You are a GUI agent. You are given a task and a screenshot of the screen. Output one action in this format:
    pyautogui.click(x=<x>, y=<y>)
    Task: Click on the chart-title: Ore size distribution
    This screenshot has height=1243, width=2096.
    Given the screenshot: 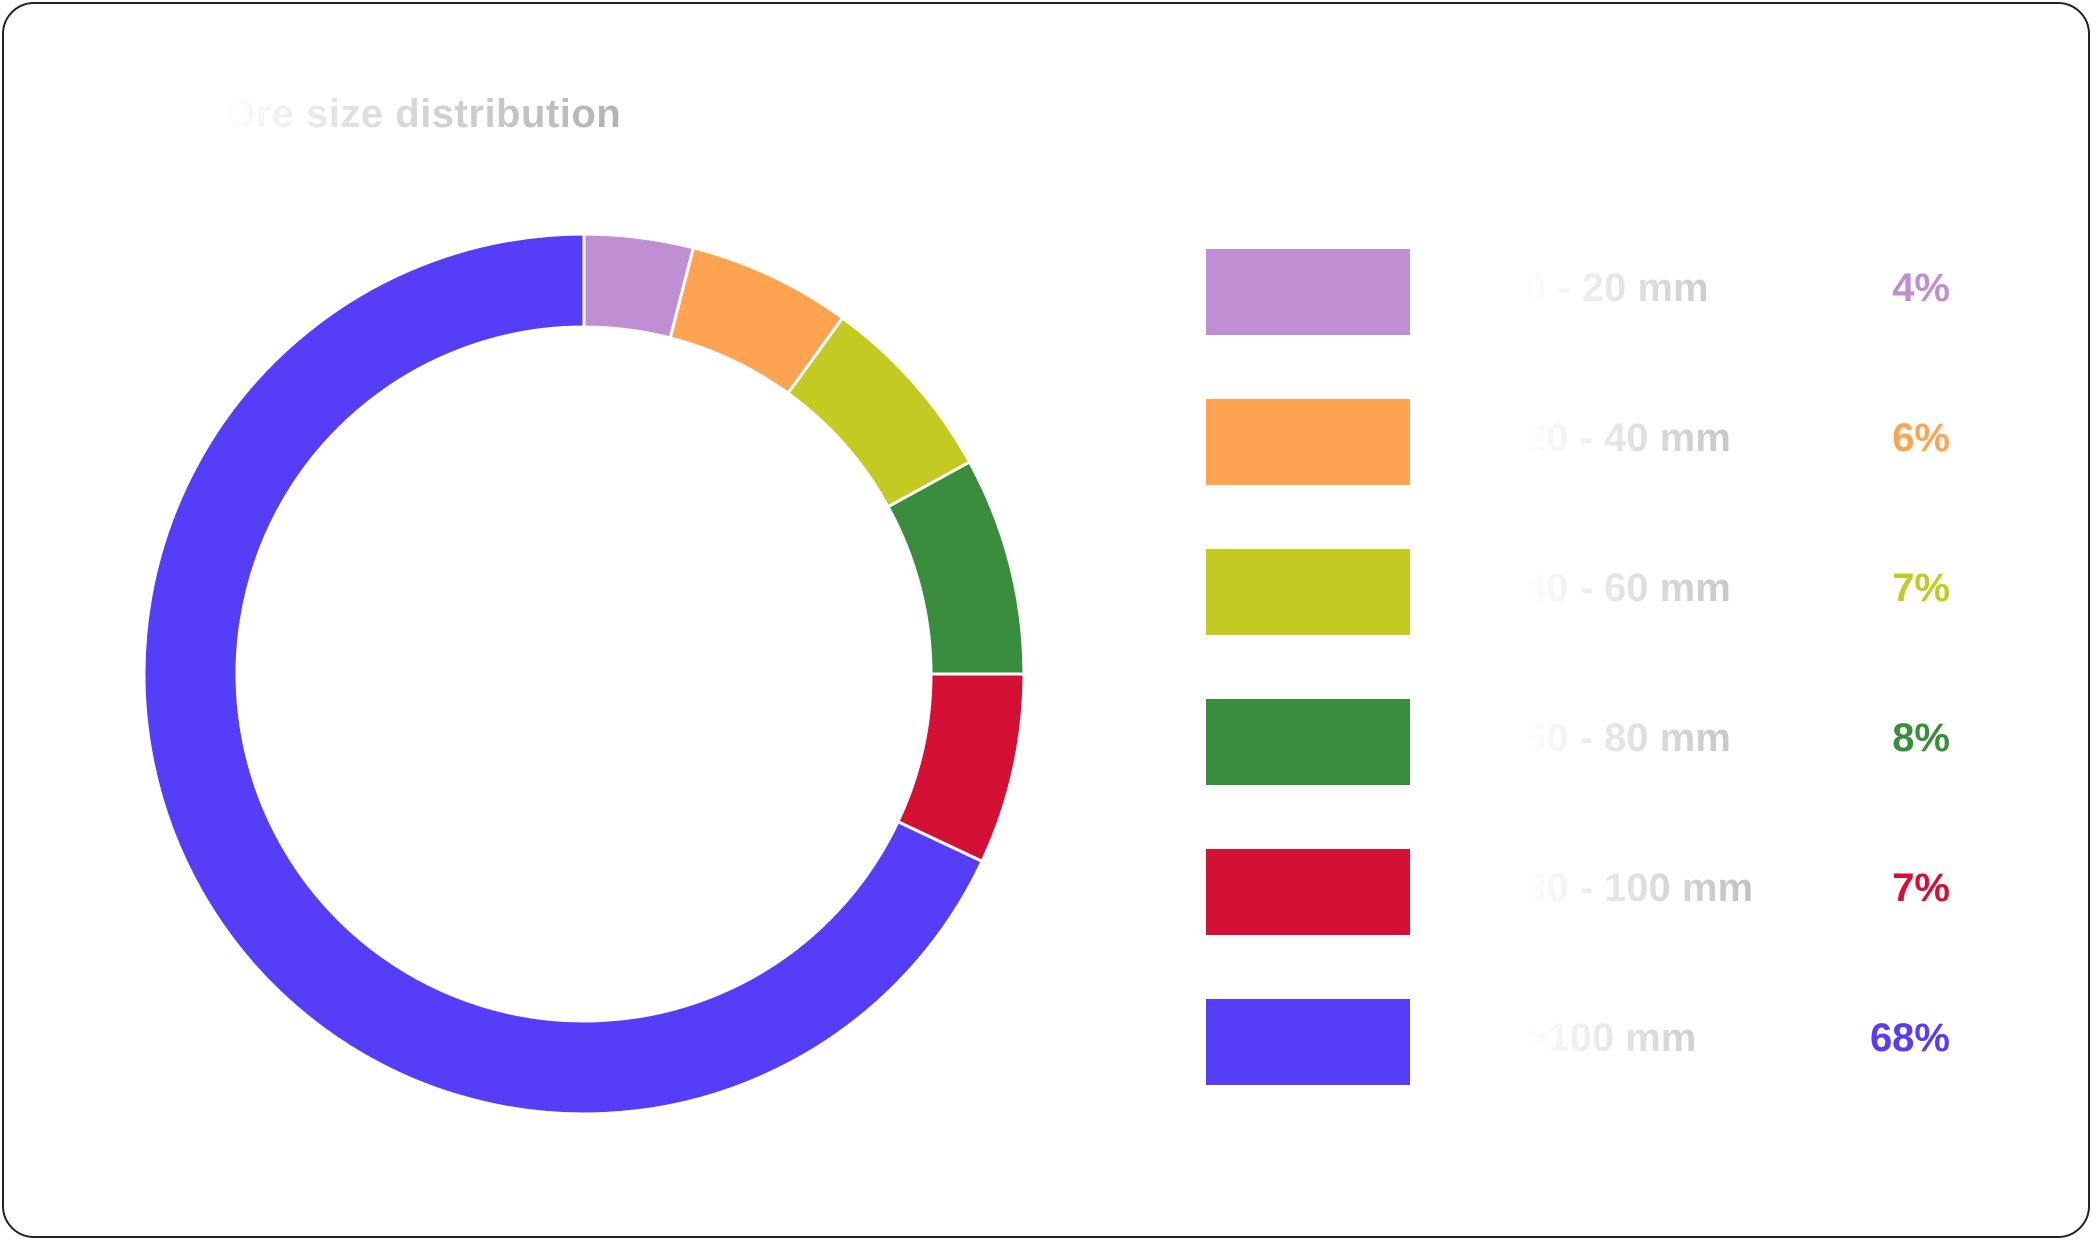 What is the action you would take?
    pyautogui.click(x=423, y=114)
    